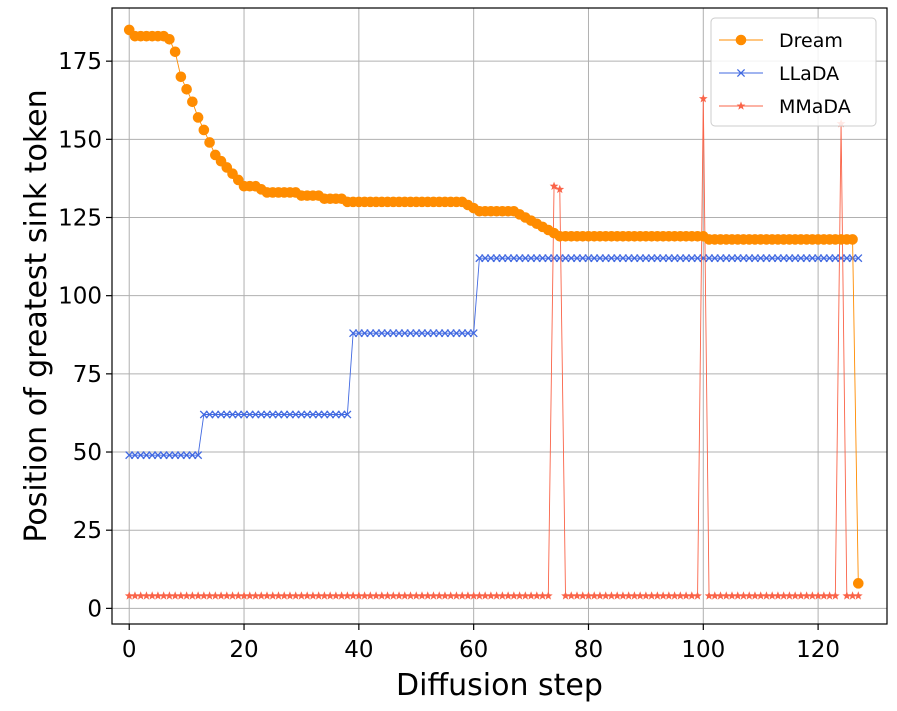  I want to click on x-tick-label: 20, so click(243, 650).